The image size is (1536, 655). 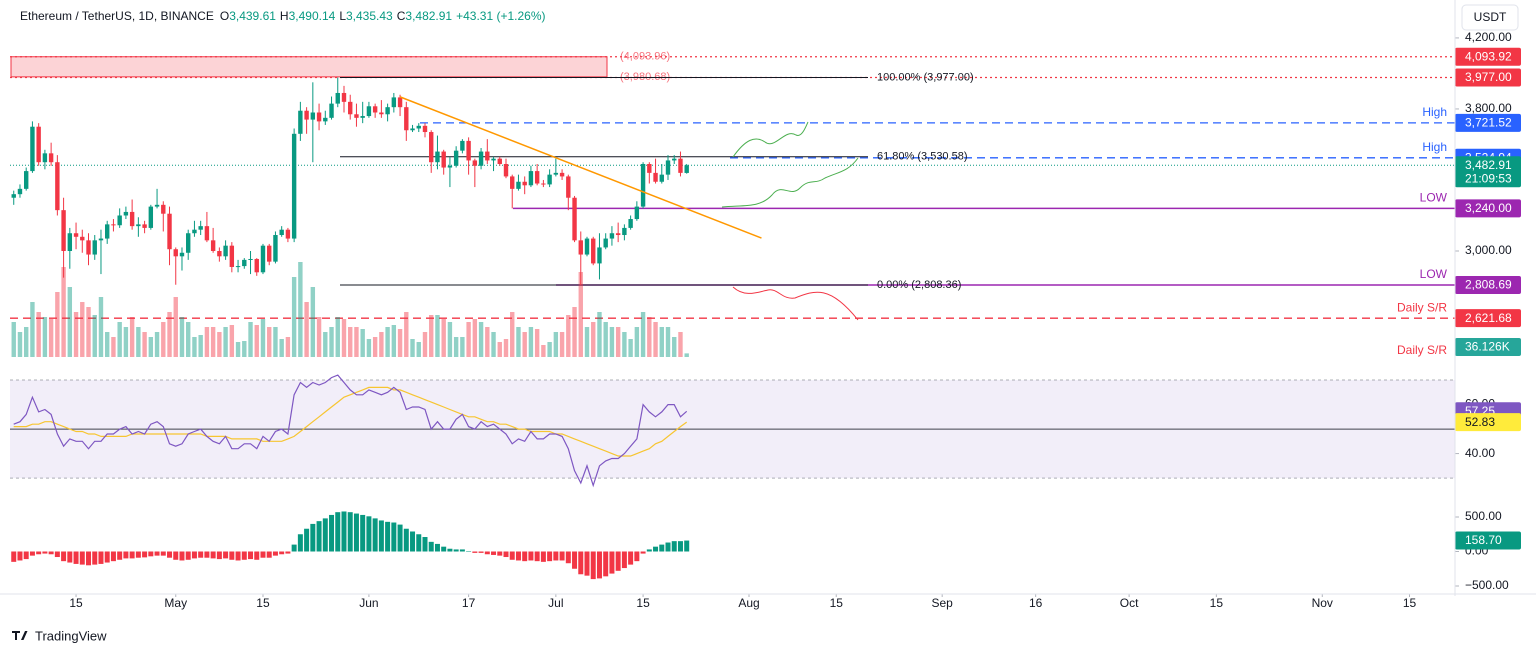 I want to click on rsi-ma-badge, so click(x=1488, y=422).